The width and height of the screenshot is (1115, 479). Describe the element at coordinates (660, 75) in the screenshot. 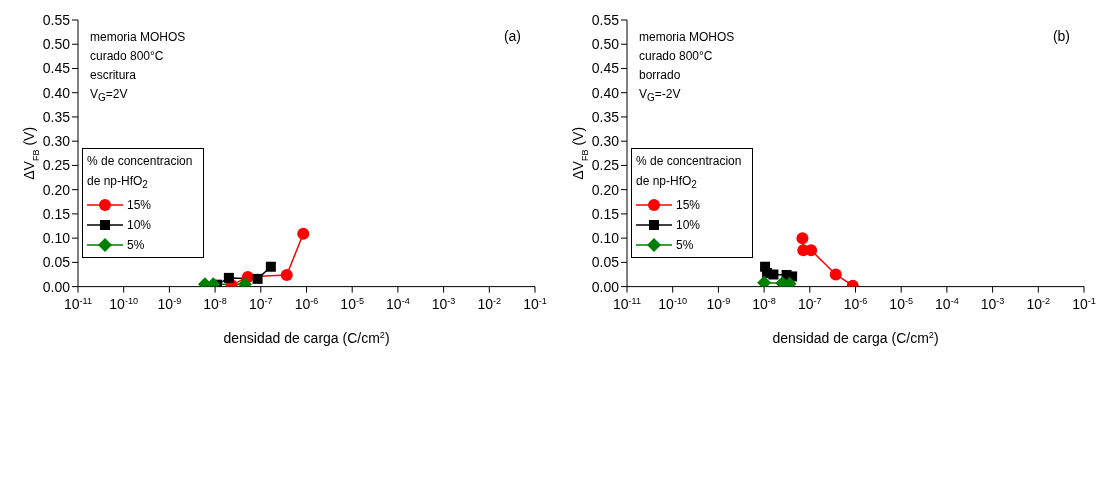

I see `annotation: borrado` at that location.